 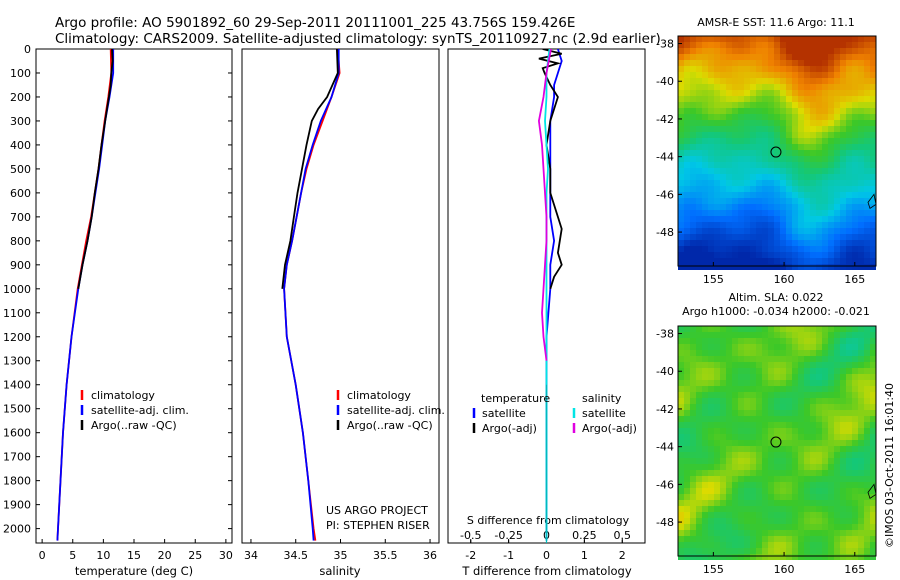 What do you see at coordinates (17, 481) in the screenshot?
I see `y-tick-label: 1800` at bounding box center [17, 481].